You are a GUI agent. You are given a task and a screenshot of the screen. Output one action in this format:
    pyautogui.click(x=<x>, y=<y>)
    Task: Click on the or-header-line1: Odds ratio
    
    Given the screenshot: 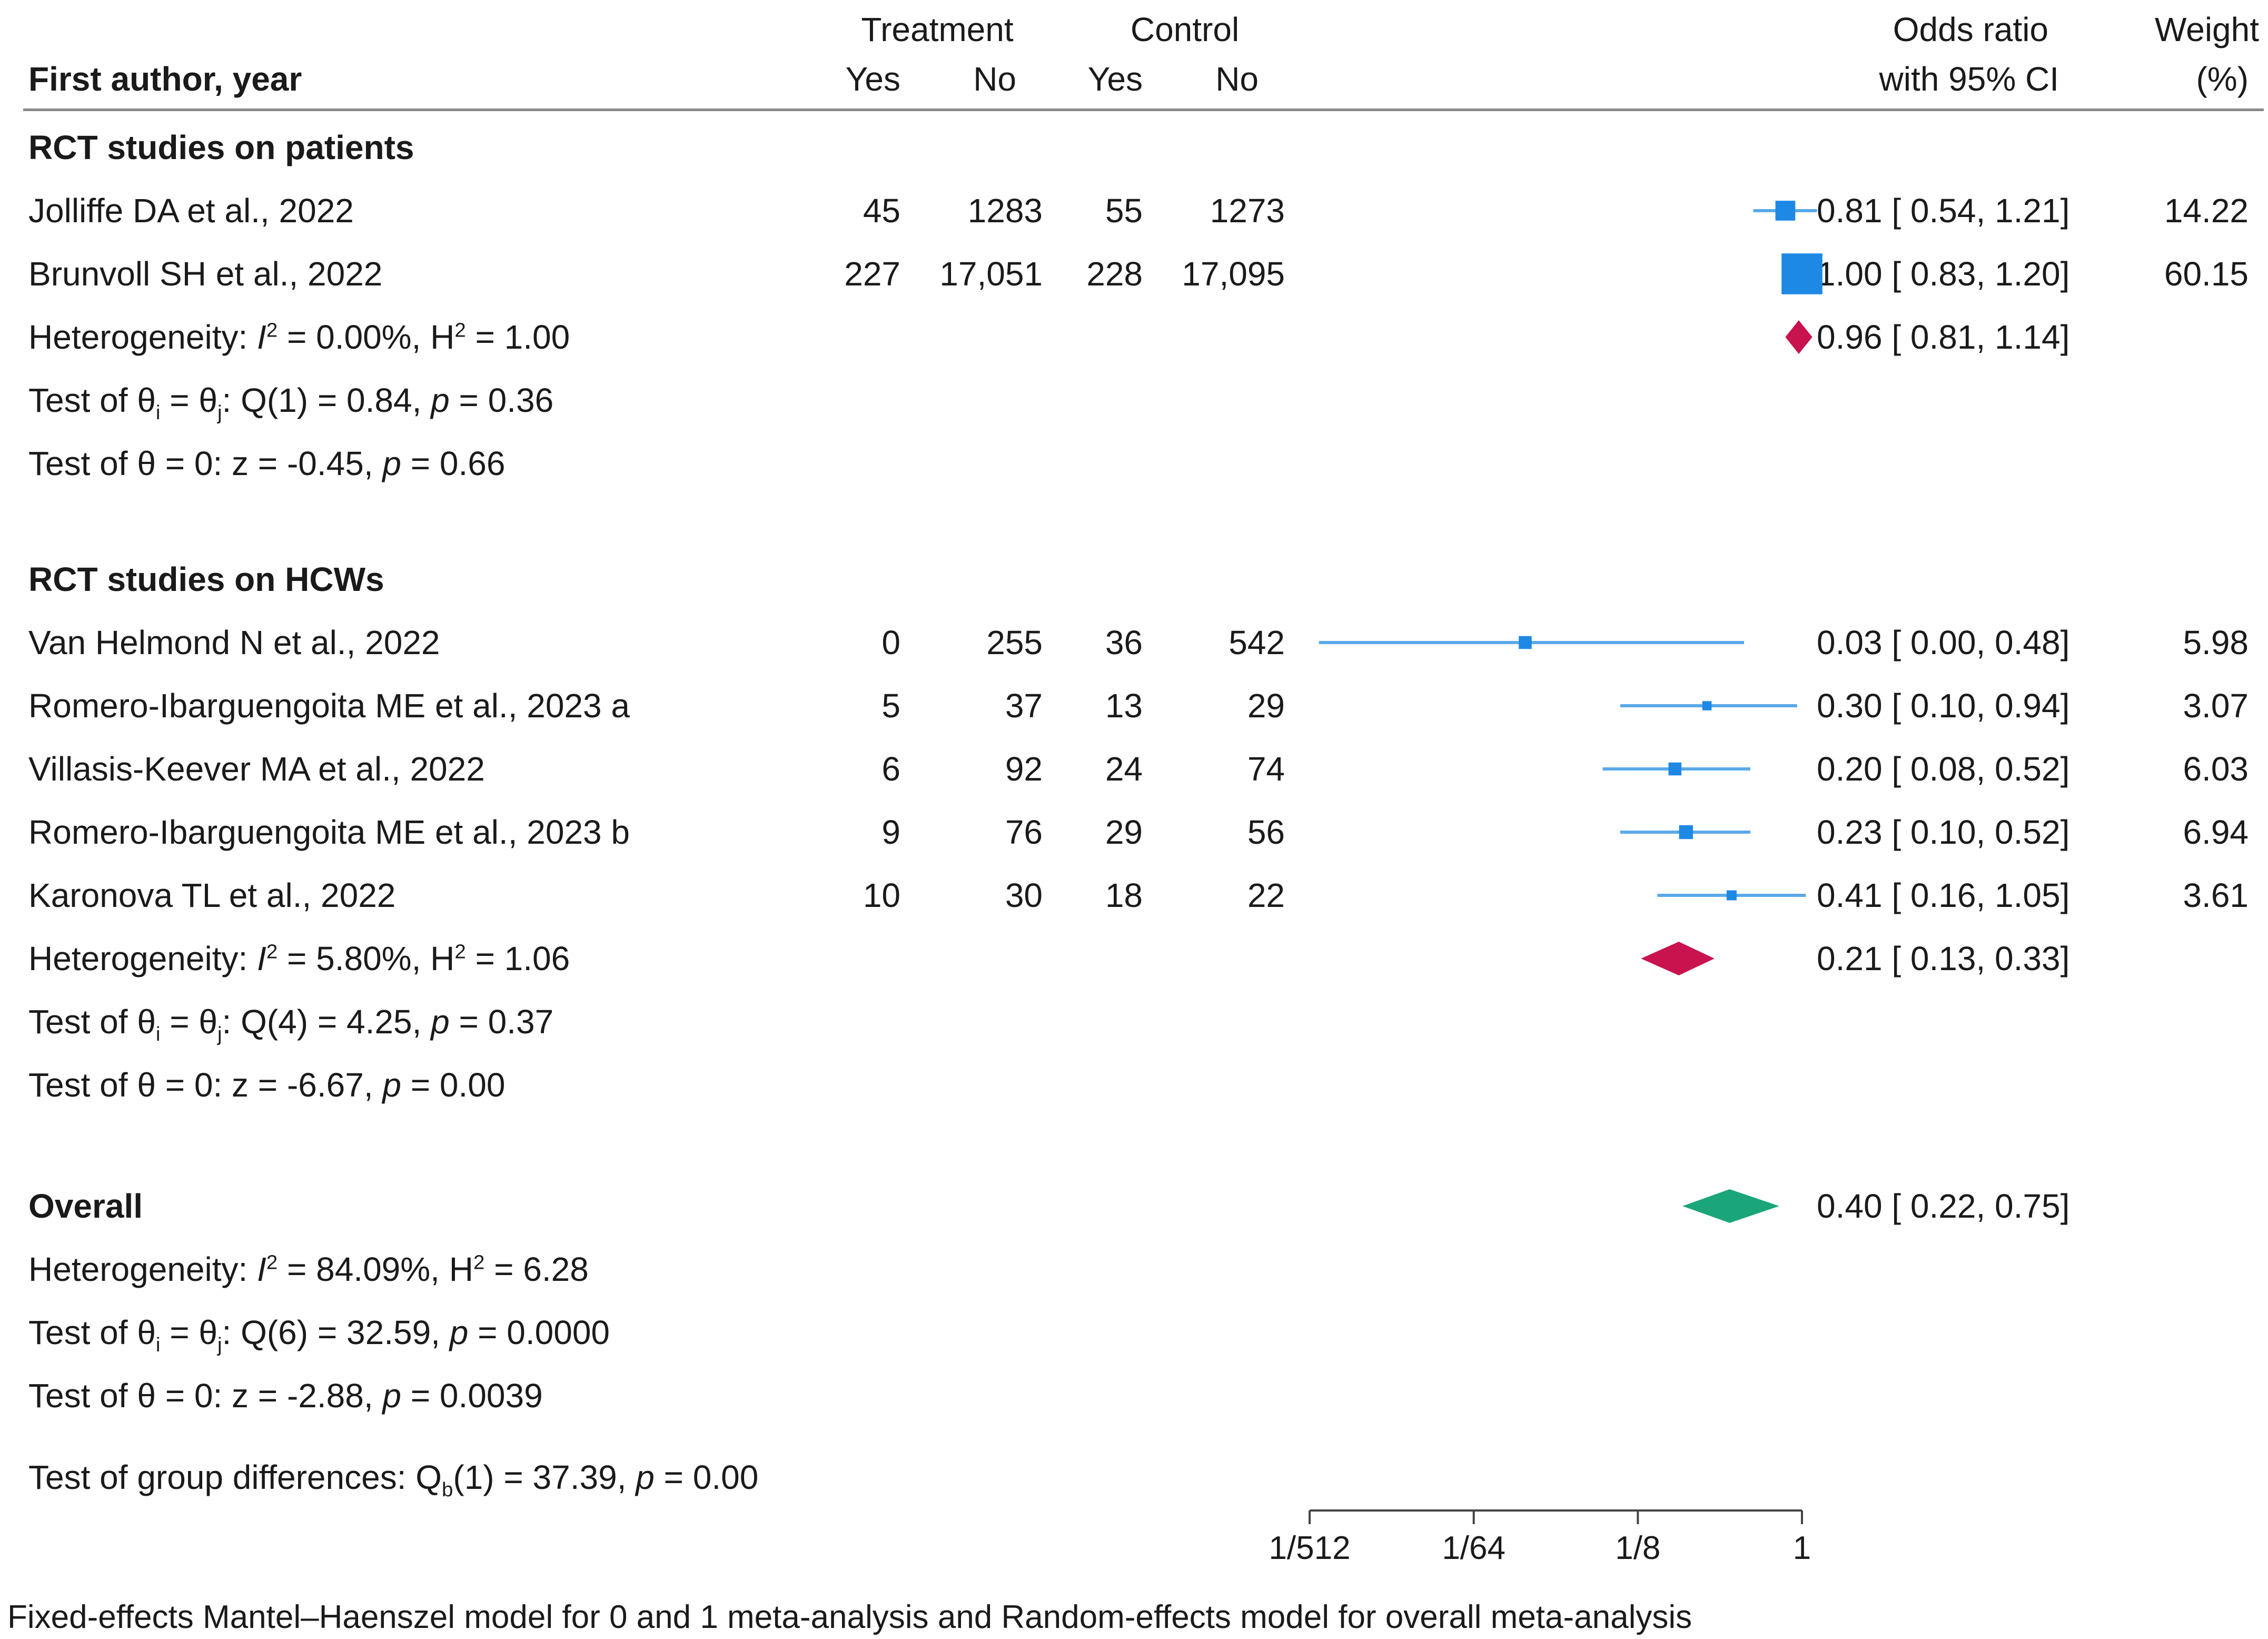 What is the action you would take?
    pyautogui.click(x=1970, y=30)
    